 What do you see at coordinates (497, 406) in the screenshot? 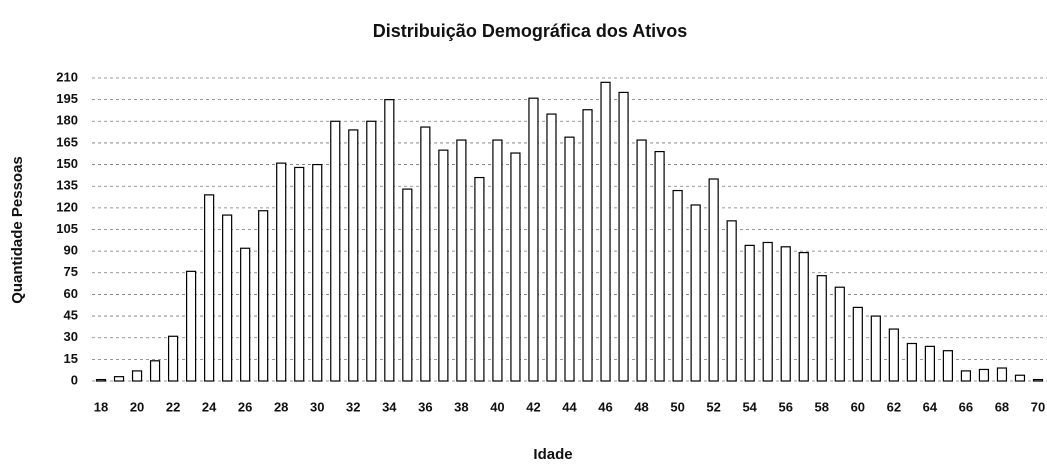
I see `x-tick-label: 40` at bounding box center [497, 406].